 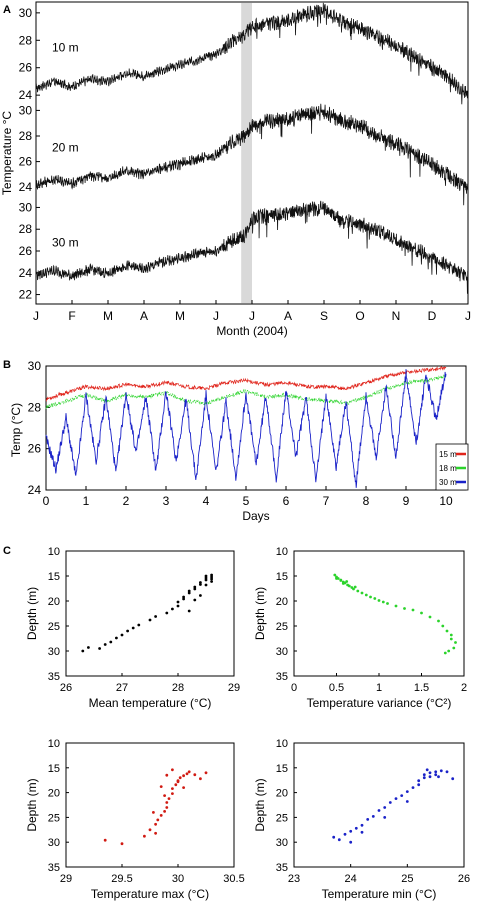 What do you see at coordinates (65, 147) in the screenshot?
I see `panel-a-depth-label: 20 m` at bounding box center [65, 147].